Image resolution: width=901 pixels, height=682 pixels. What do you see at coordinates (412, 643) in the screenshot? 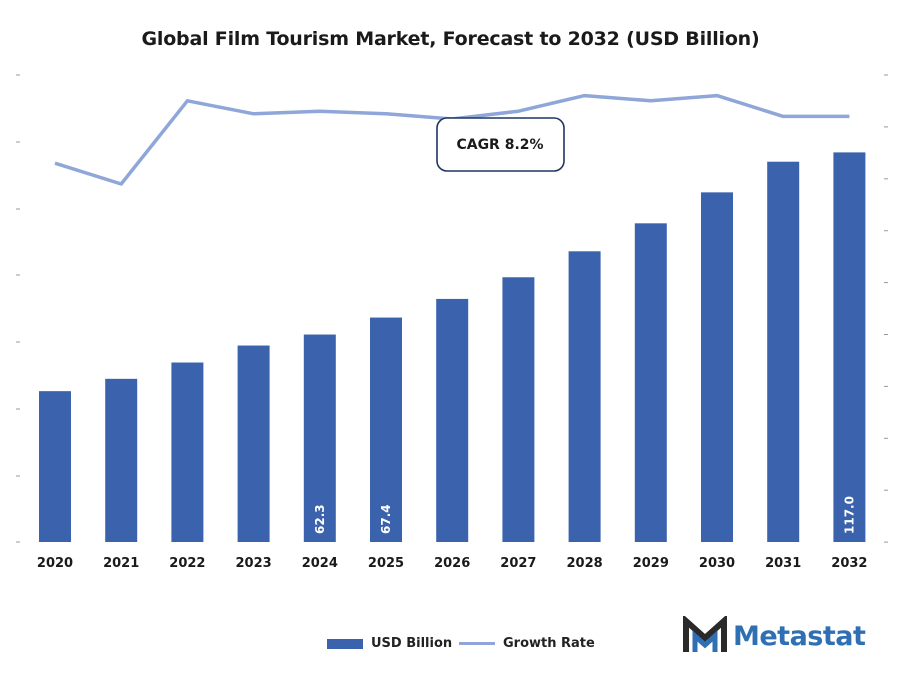
I see `legend-bar-label: USD Billion` at bounding box center [412, 643].